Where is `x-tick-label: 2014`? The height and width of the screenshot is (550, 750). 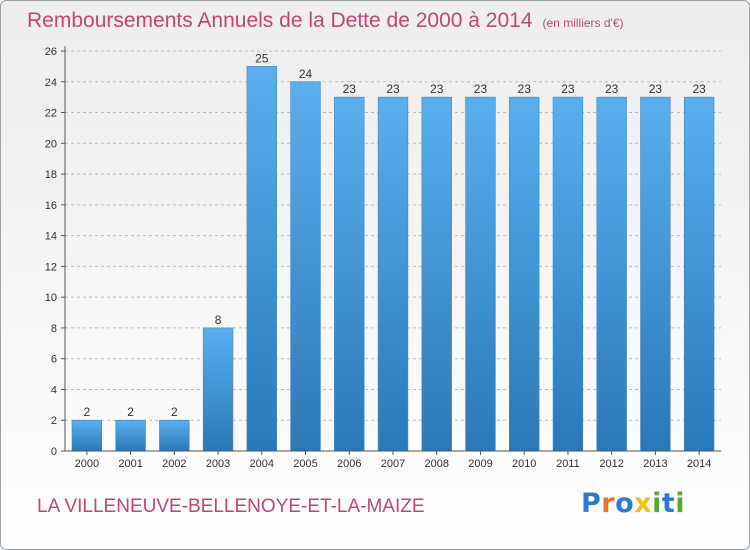 x-tick-label: 2014 is located at coordinates (699, 464).